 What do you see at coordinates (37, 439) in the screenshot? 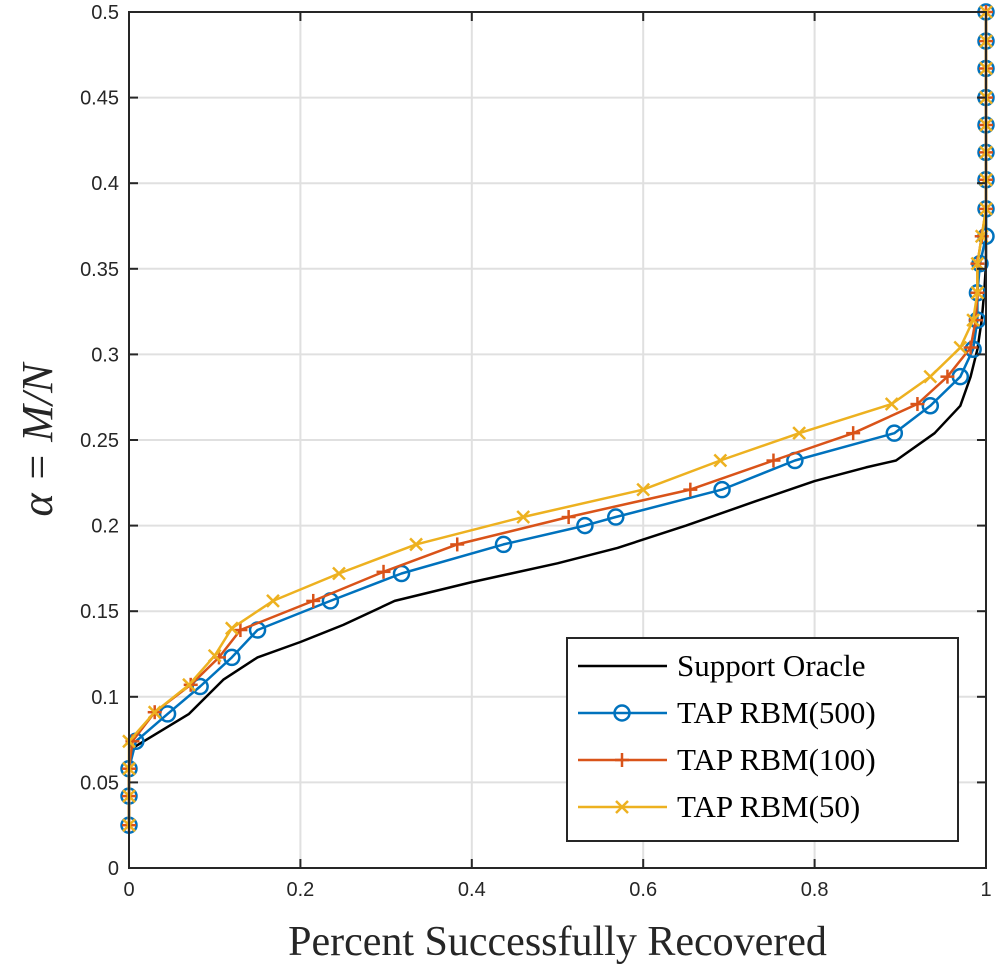
I see `y-axis-label: α = M/N` at bounding box center [37, 439].